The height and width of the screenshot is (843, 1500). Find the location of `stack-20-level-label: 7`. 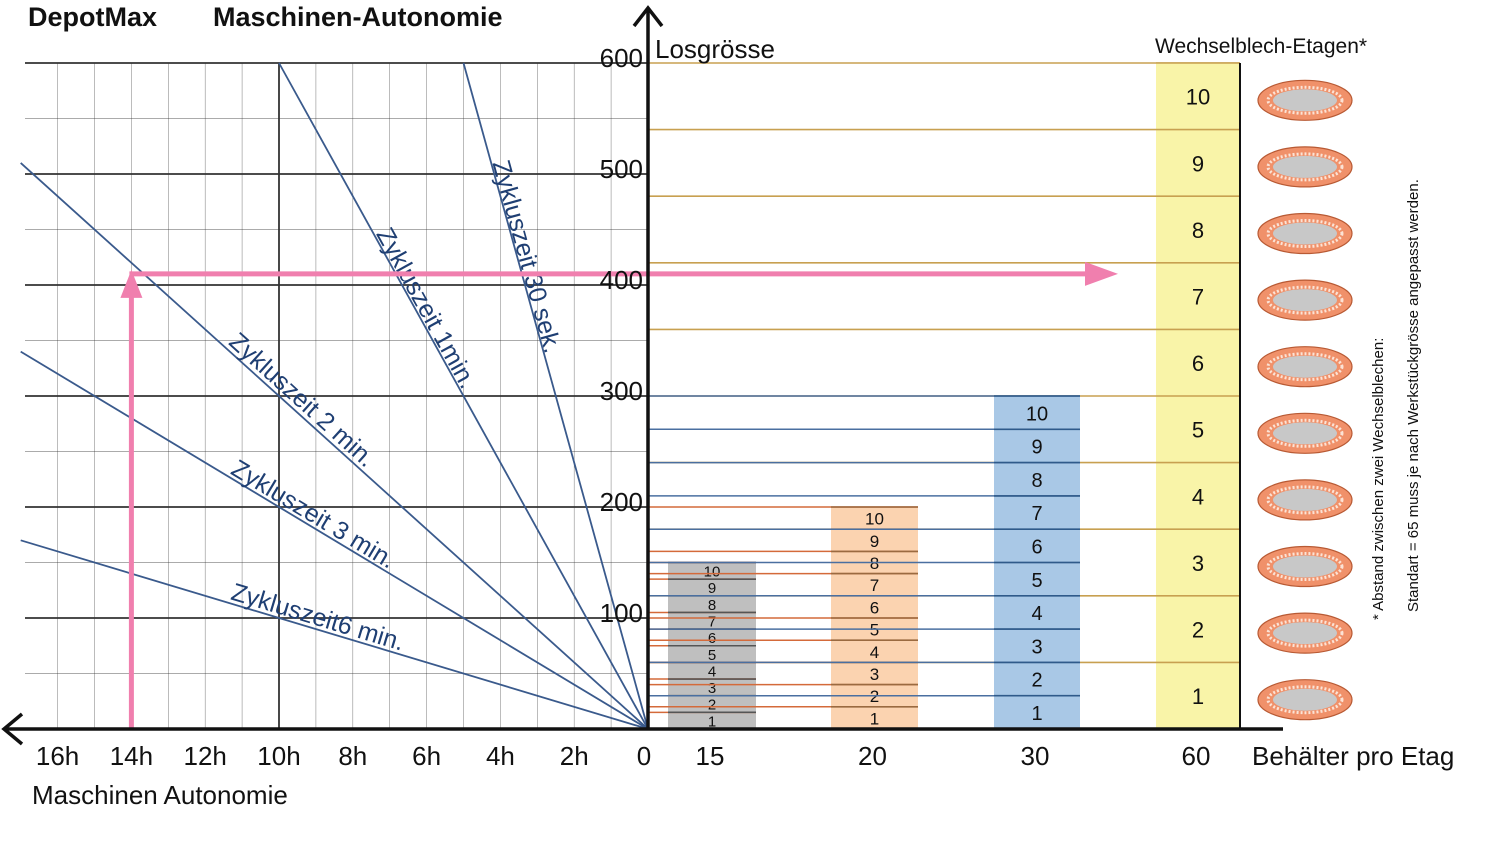

stack-20-level-label: 7 is located at coordinates (874, 585).